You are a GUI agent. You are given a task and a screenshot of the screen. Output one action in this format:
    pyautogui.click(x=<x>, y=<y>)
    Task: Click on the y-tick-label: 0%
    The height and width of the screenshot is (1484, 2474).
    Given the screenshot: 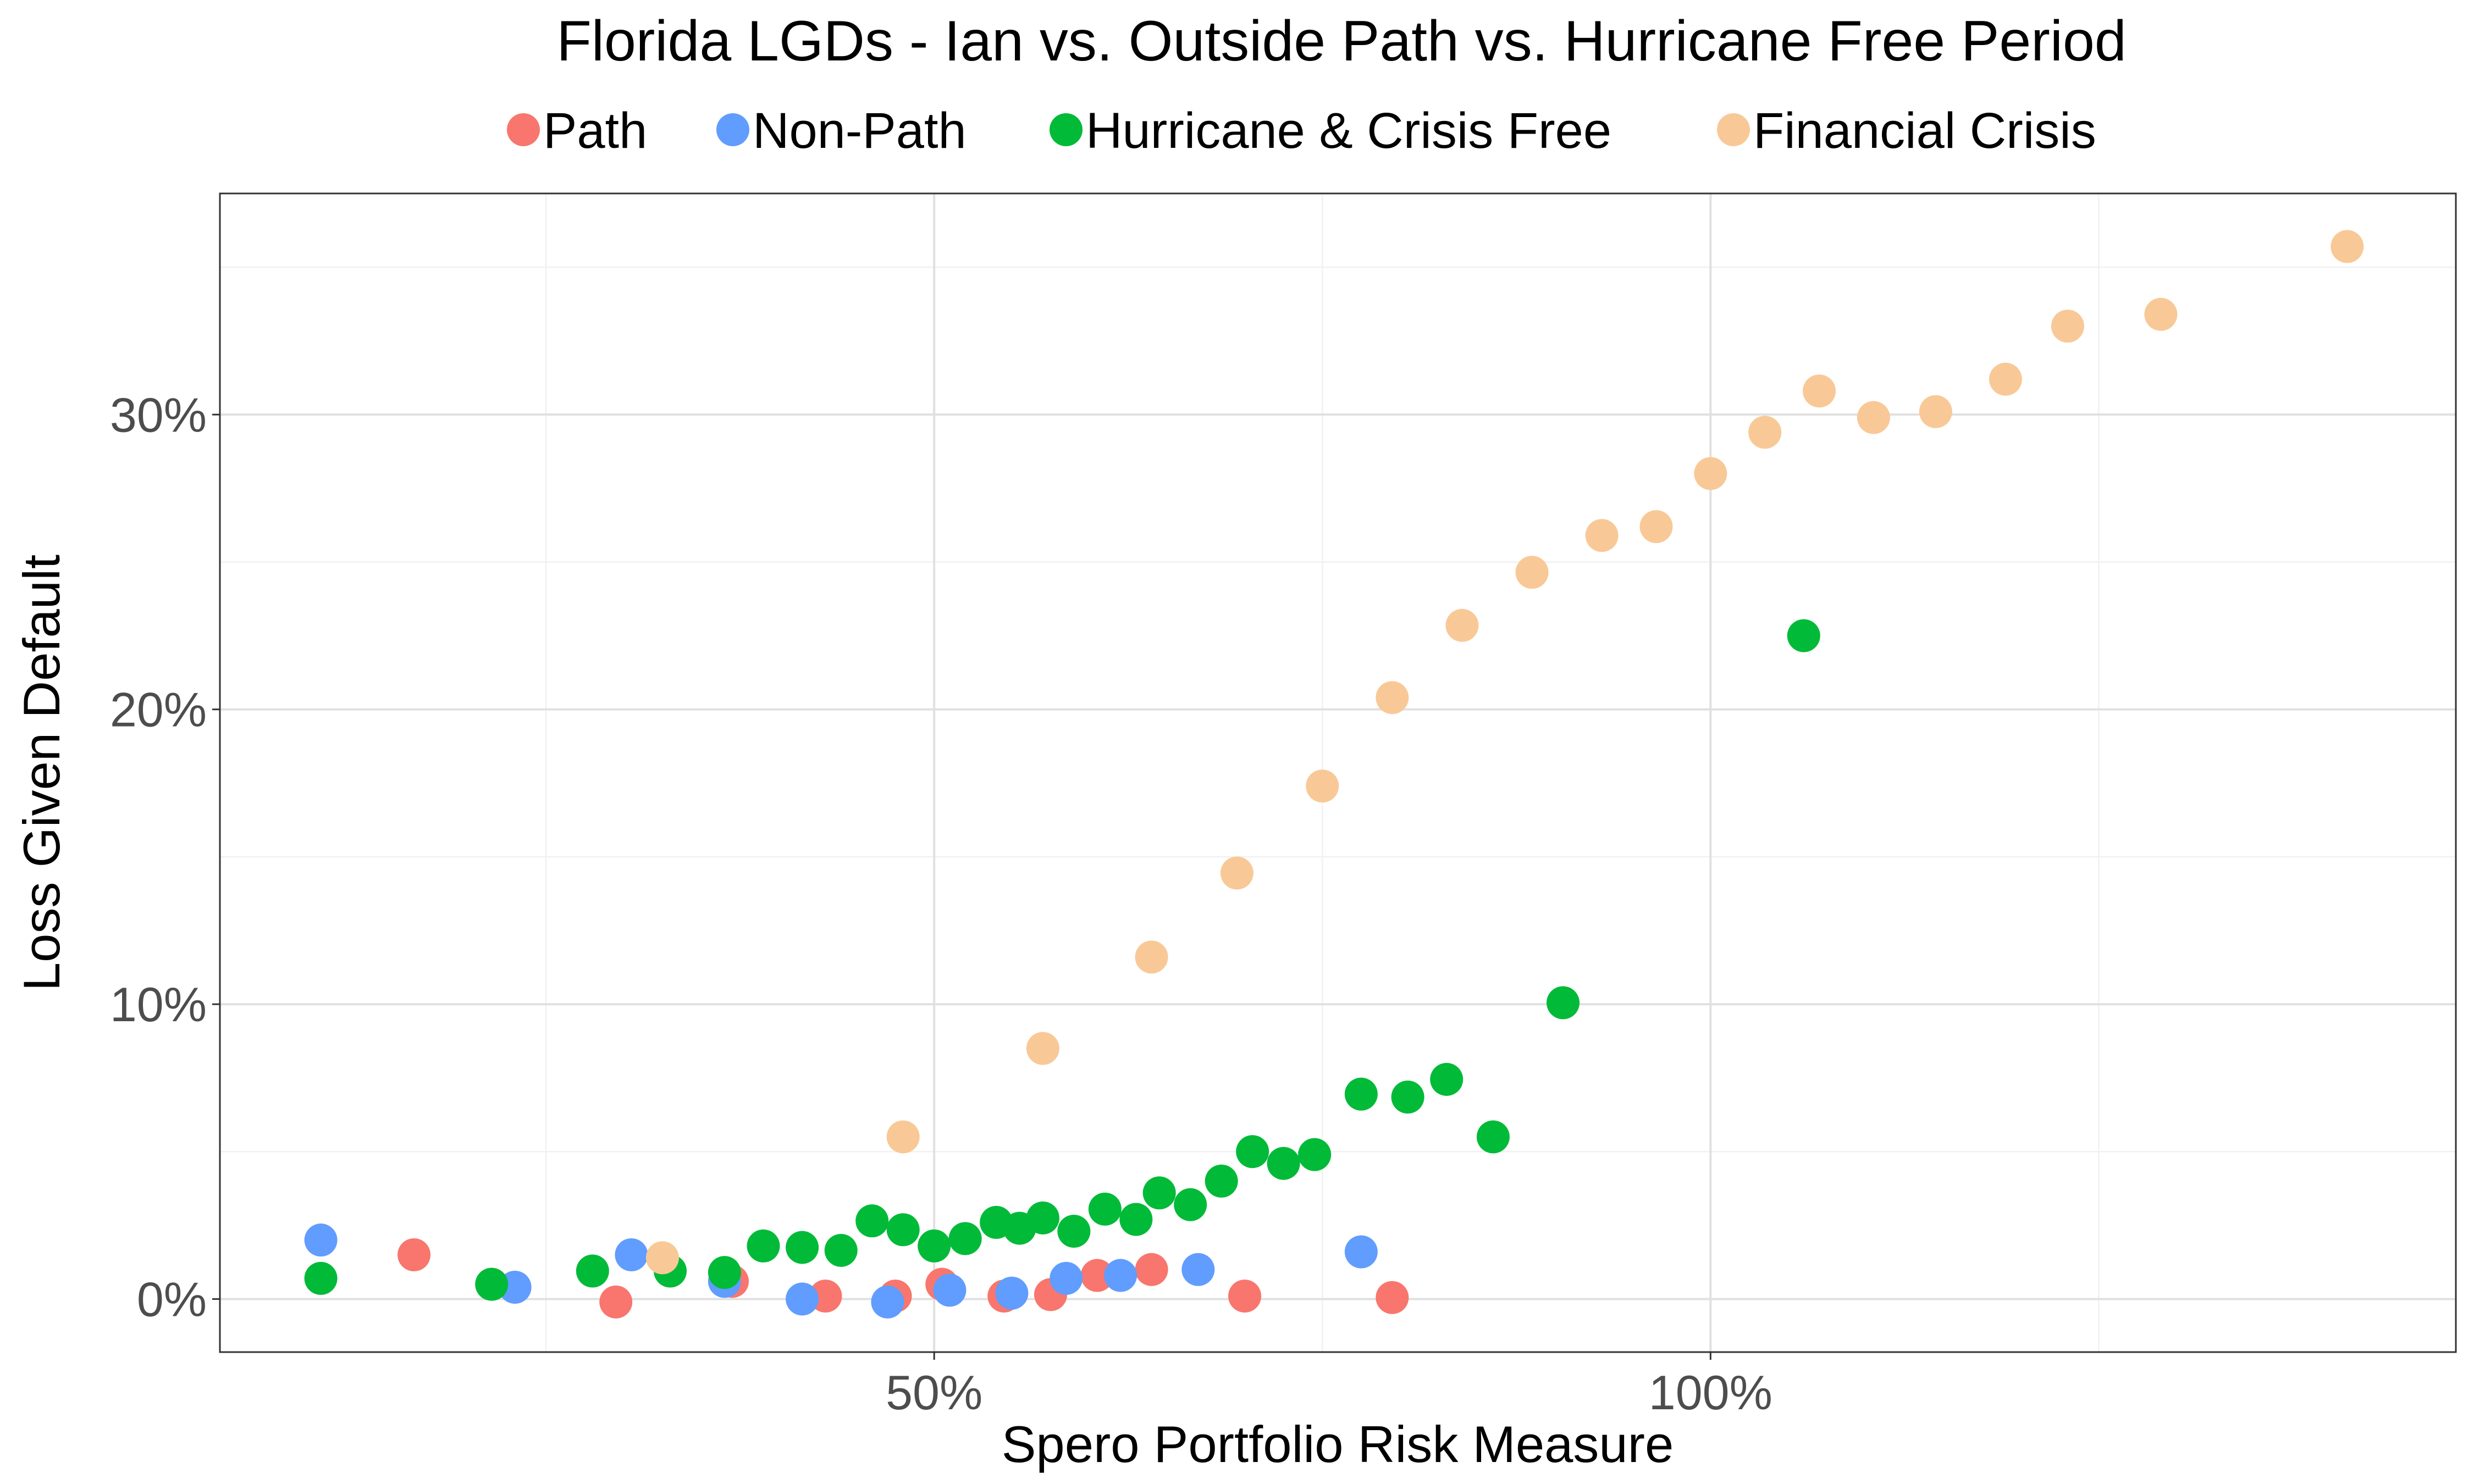 What is the action you would take?
    pyautogui.click(x=172, y=1299)
    